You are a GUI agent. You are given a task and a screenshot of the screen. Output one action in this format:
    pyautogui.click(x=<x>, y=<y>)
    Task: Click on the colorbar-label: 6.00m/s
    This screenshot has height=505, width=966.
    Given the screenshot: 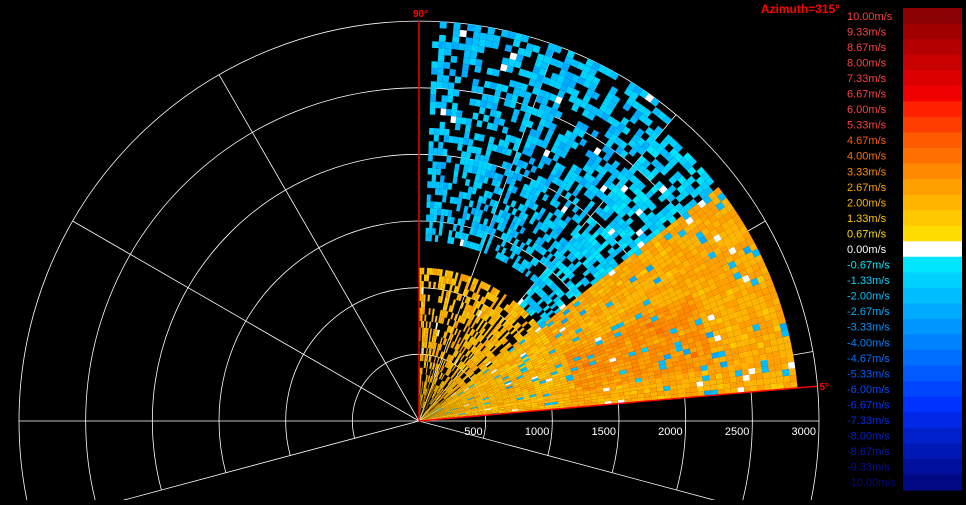 What is the action you would take?
    pyautogui.click(x=867, y=110)
    